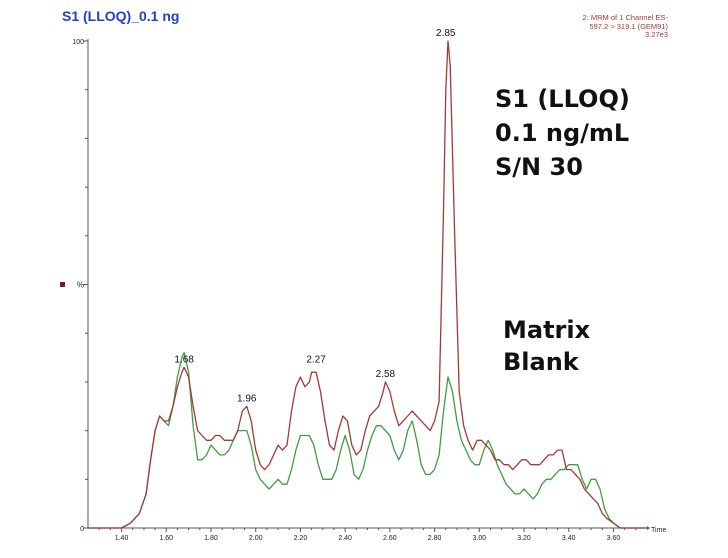 This screenshot has width=728, height=558. What do you see at coordinates (446, 33) in the screenshot?
I see `peak-label: 2.85` at bounding box center [446, 33].